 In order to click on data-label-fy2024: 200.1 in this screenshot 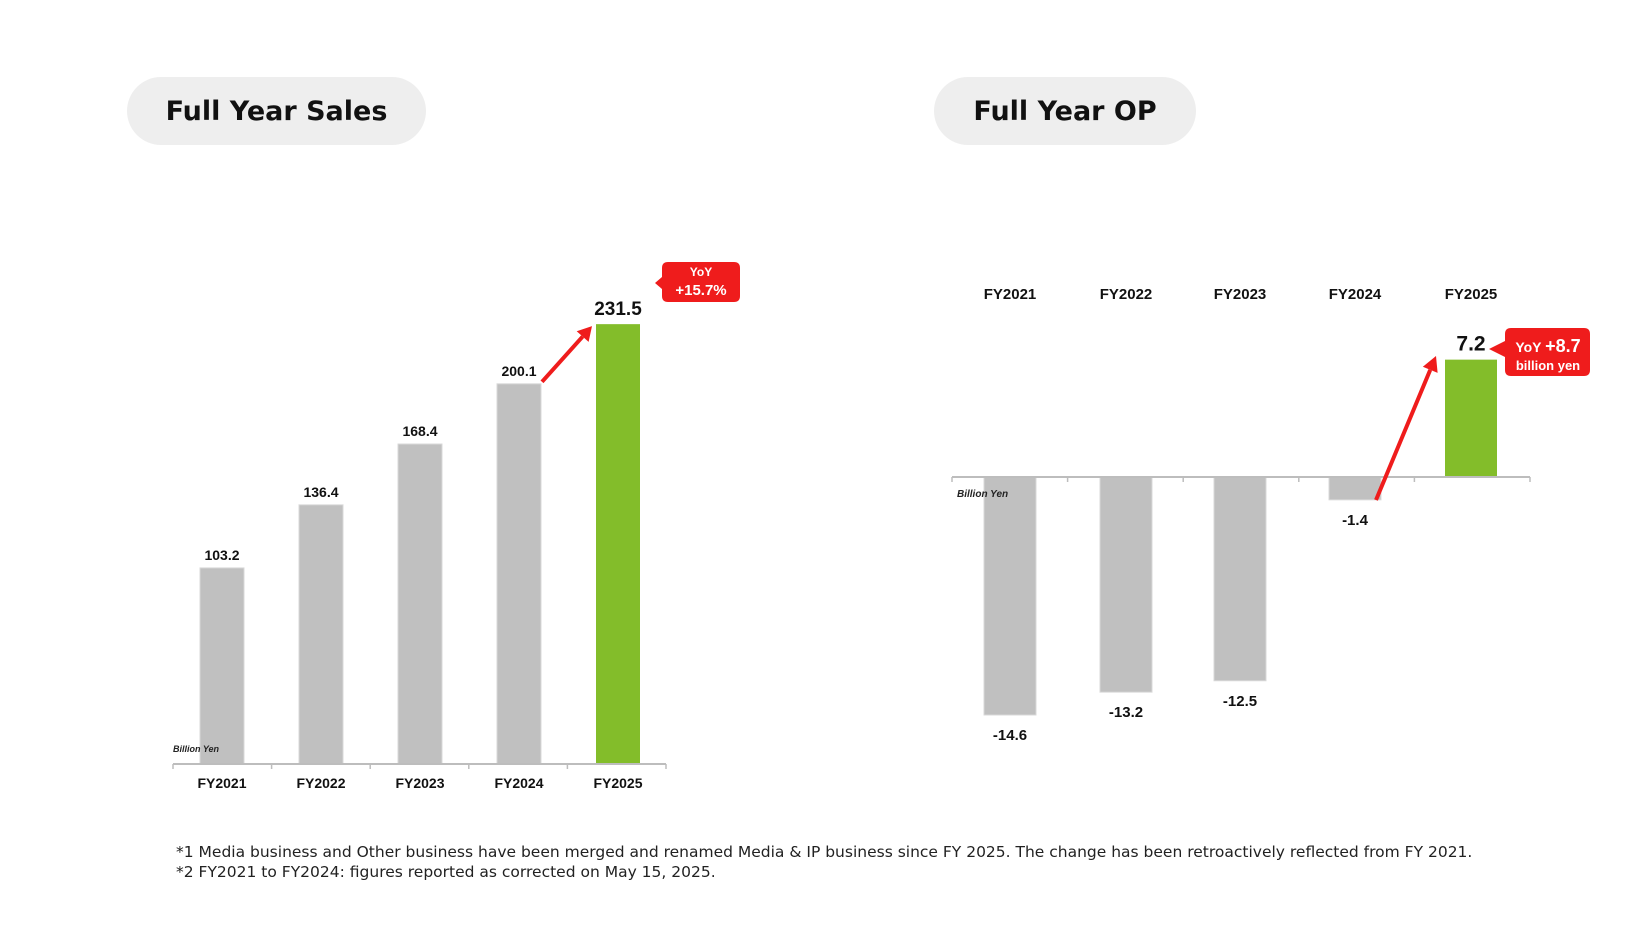, I will do `click(518, 371)`.